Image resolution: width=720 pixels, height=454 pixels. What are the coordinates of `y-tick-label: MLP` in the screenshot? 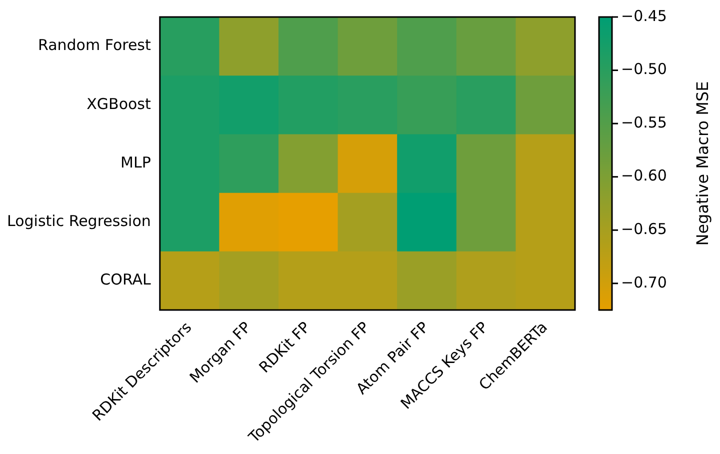 It's located at (135, 162).